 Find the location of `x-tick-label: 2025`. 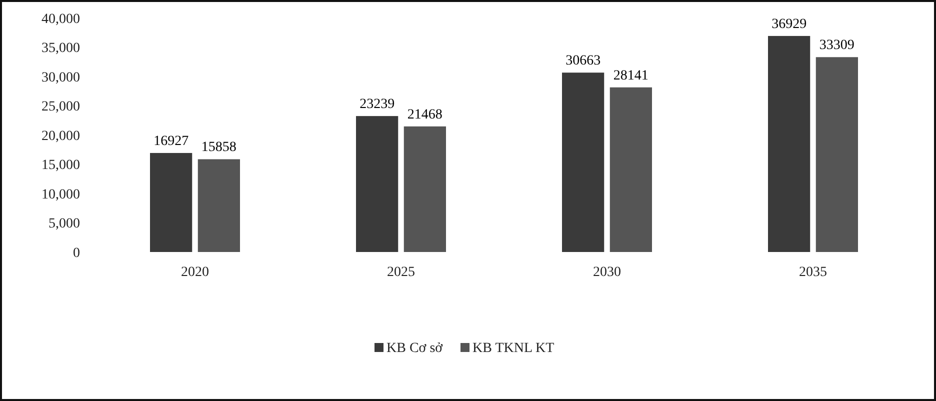

x-tick-label: 2025 is located at coordinates (401, 272).